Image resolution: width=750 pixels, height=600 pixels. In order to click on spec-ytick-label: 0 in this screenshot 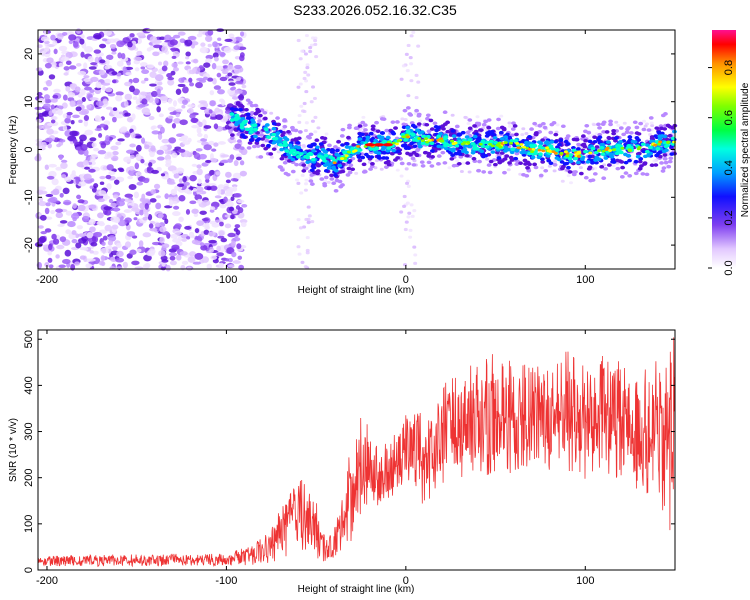, I will do `click(29, 149)`.